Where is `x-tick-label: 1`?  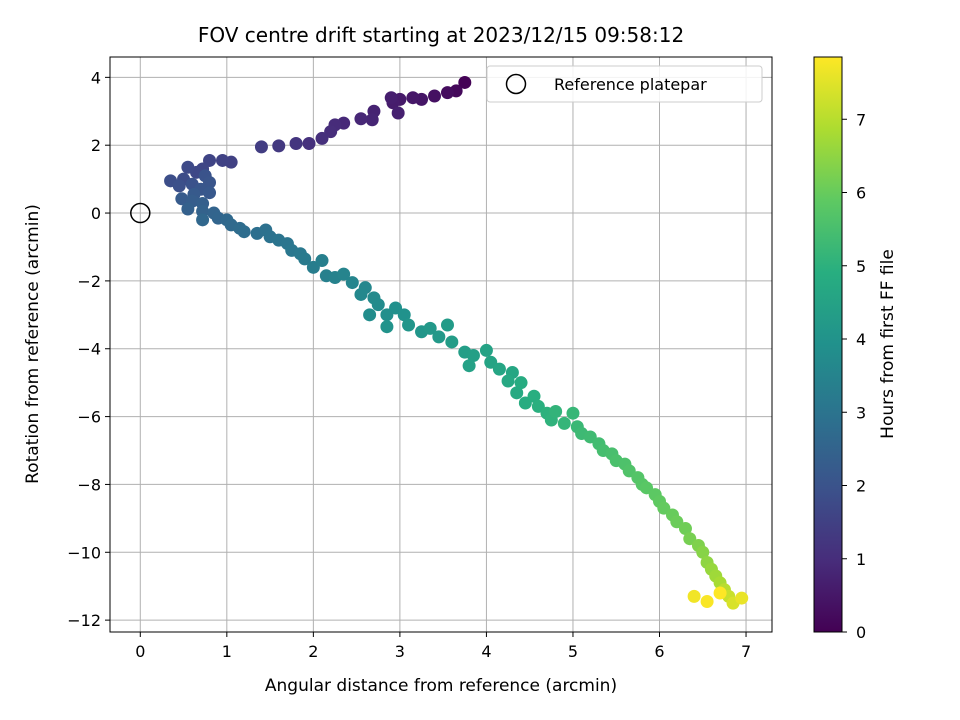
x-tick-label: 1 is located at coordinates (227, 651).